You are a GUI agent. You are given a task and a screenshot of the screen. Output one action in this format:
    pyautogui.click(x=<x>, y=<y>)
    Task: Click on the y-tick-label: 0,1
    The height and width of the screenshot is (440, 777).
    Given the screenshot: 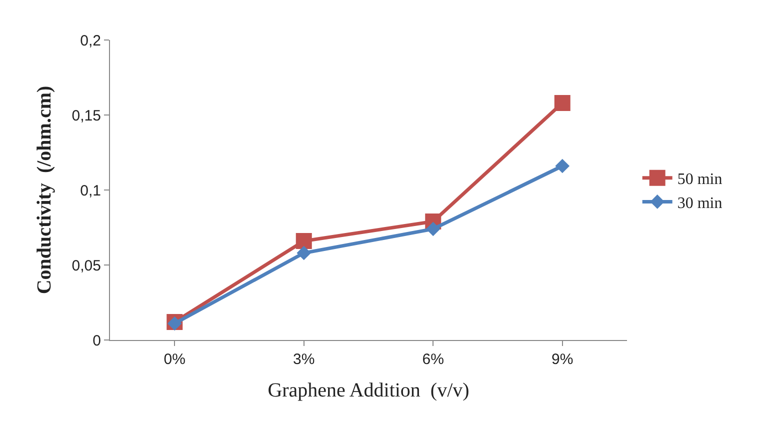 What is the action you would take?
    pyautogui.click(x=90, y=191)
    